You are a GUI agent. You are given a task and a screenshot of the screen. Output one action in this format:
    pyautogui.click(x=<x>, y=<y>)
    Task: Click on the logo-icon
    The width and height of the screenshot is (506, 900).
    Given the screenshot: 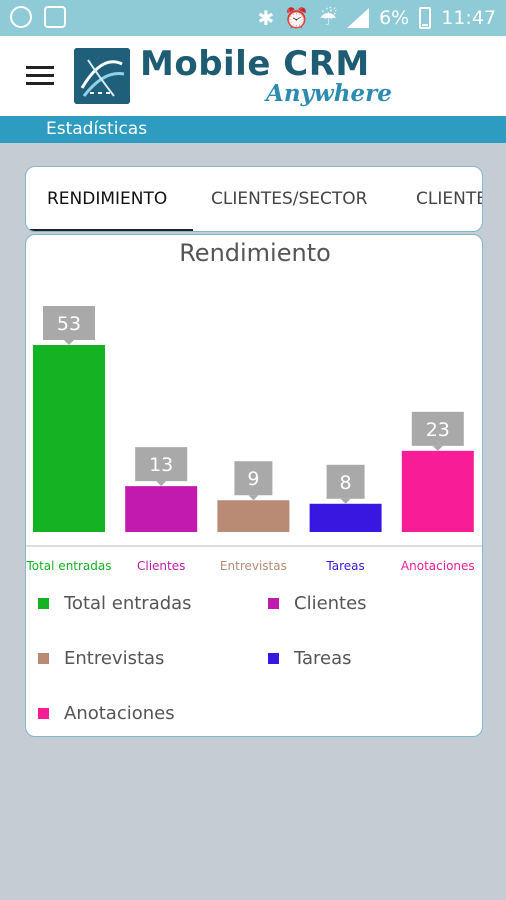 What is the action you would take?
    pyautogui.click(x=102, y=76)
    